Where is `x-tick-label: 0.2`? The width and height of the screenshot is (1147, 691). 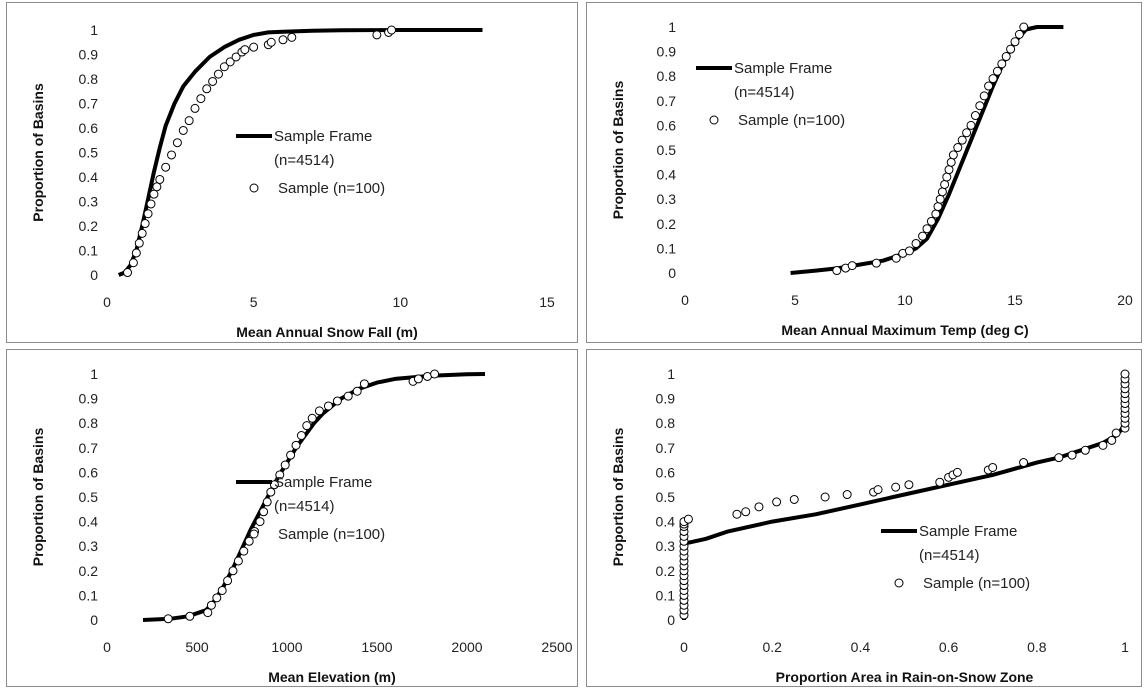
x-tick-label: 0.2 is located at coordinates (772, 647).